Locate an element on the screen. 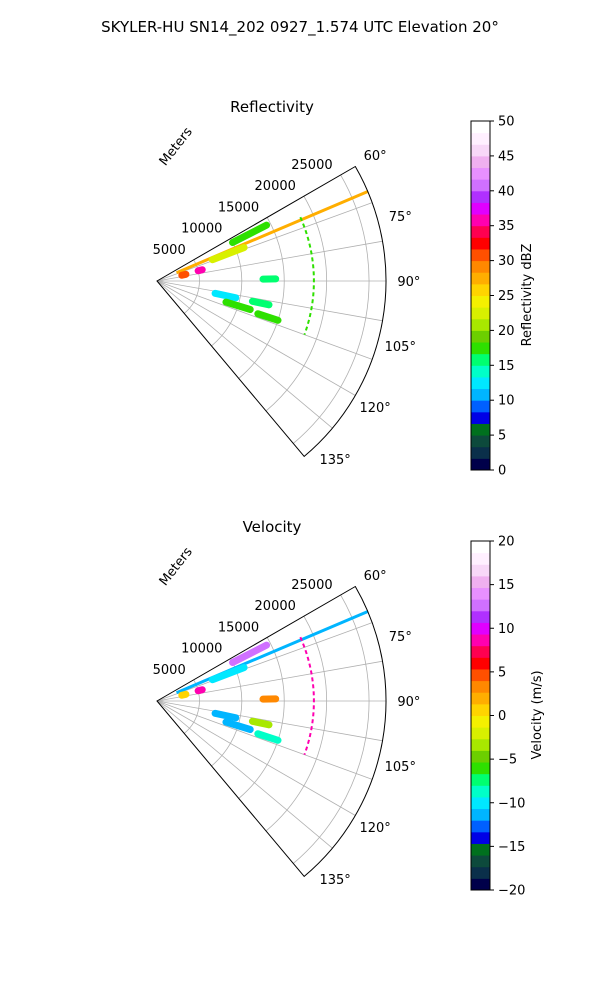 This screenshot has width=600, height=1000. colorbar-tick-label: 50 is located at coordinates (506, 122).